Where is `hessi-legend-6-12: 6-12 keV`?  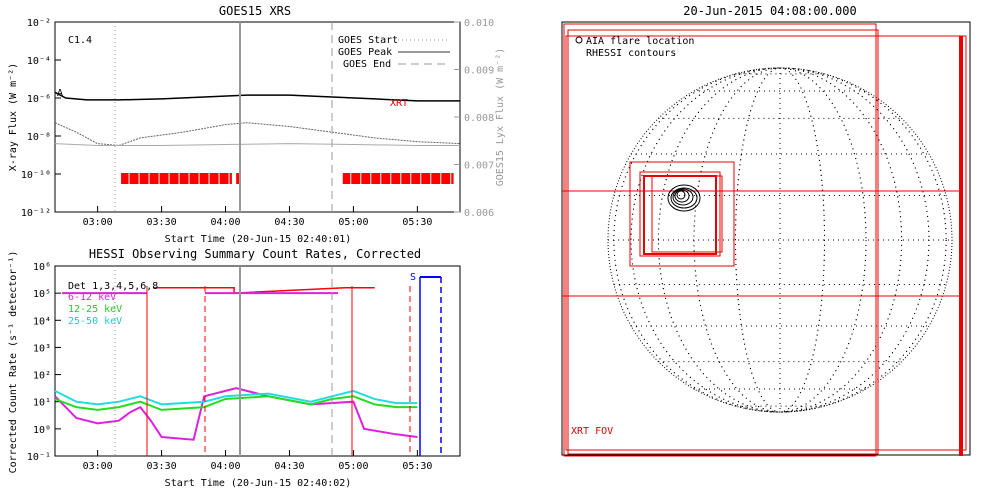 hessi-legend-6-12: 6-12 keV is located at coordinates (92, 297).